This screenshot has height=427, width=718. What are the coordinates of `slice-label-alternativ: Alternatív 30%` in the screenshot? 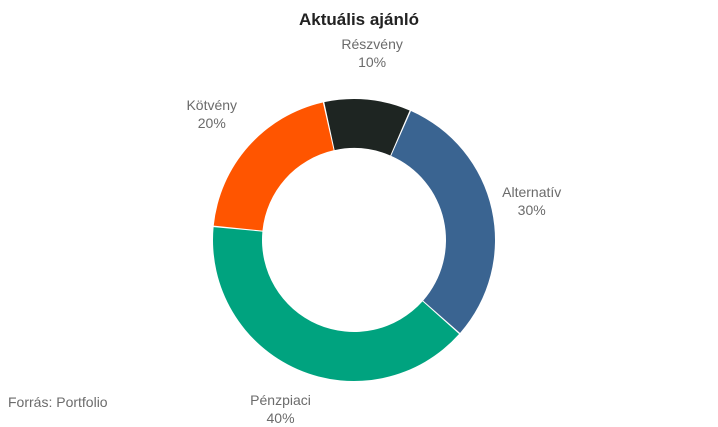 It's located at (531, 201).